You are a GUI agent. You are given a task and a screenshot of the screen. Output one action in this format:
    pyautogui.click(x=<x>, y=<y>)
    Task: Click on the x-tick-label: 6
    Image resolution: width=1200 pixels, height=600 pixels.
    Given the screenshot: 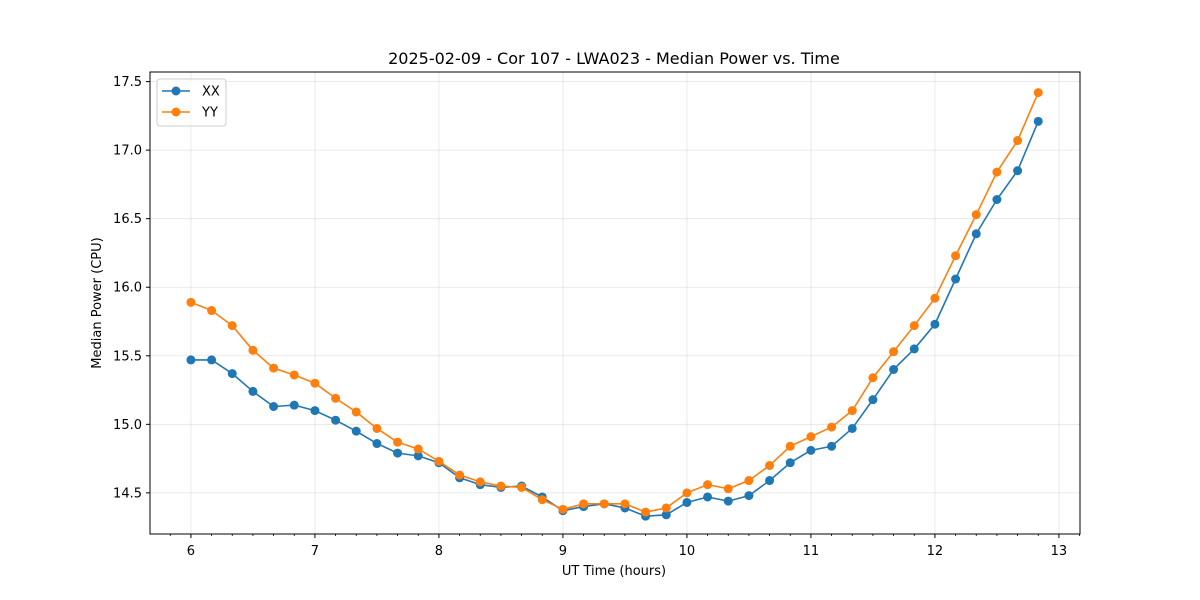 What is the action you would take?
    pyautogui.click(x=191, y=551)
    